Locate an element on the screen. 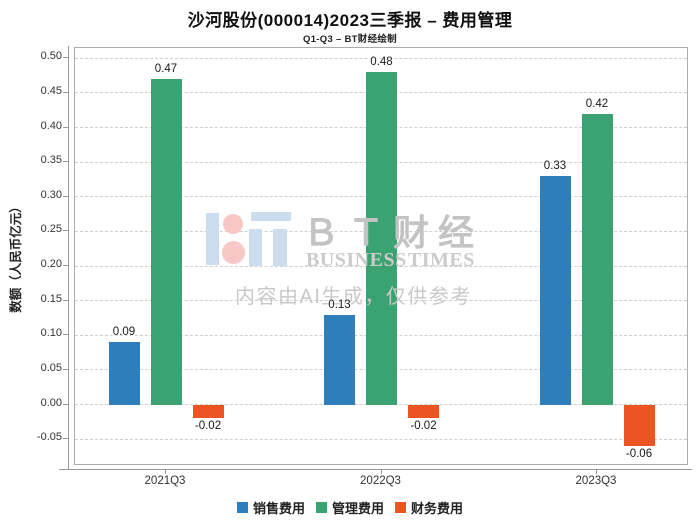  y-tick-label: 0.10 is located at coordinates (51, 333).